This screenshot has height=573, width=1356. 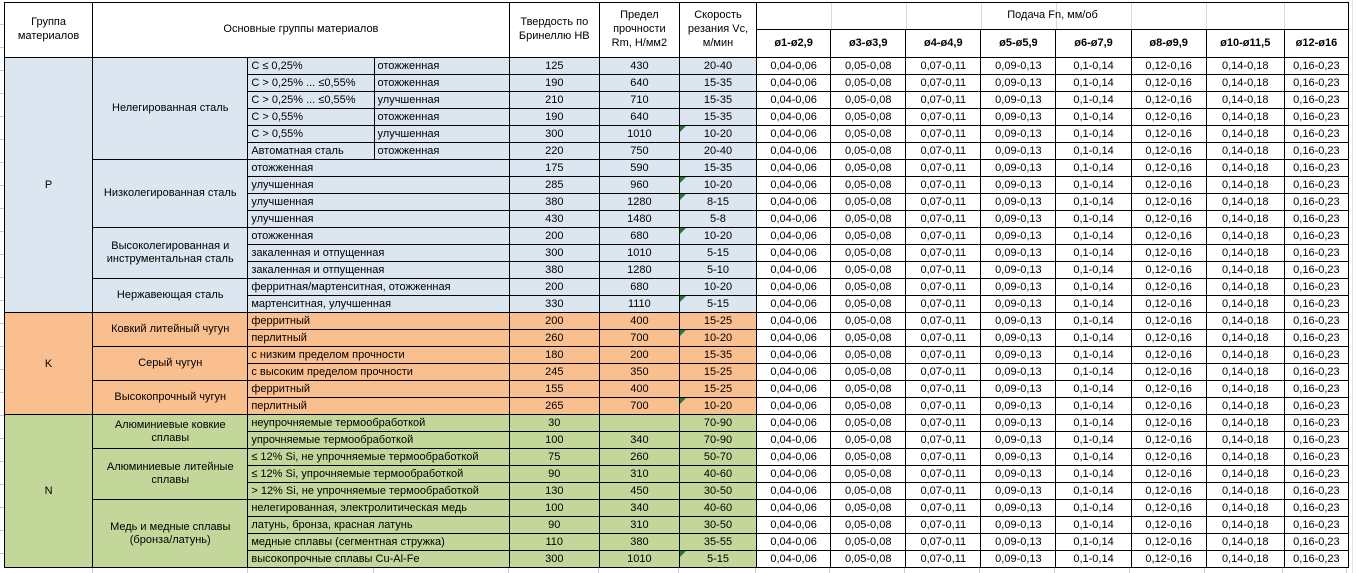 What do you see at coordinates (718, 83) in the screenshot?
I see `cell-cutting-speed-vc: 15-35` at bounding box center [718, 83].